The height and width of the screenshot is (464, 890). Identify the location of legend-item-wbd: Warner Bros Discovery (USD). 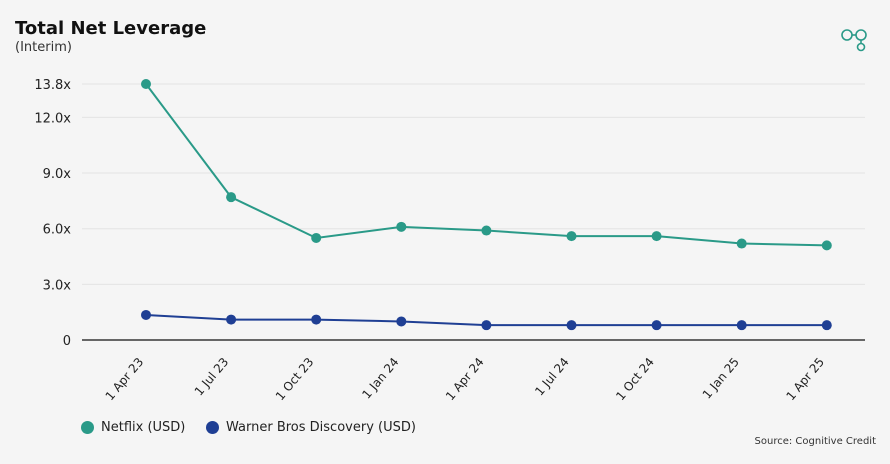
(311, 427).